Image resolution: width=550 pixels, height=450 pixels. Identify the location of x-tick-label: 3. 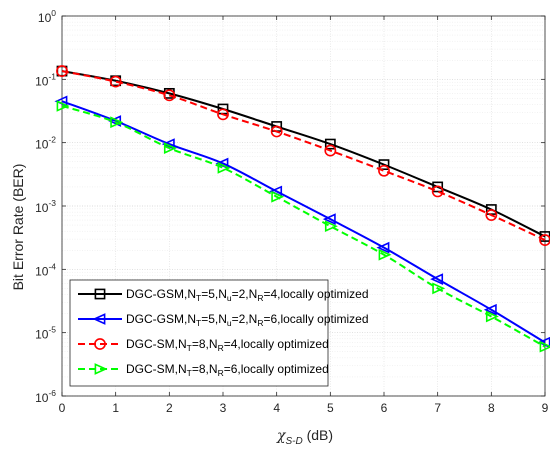
(223, 408).